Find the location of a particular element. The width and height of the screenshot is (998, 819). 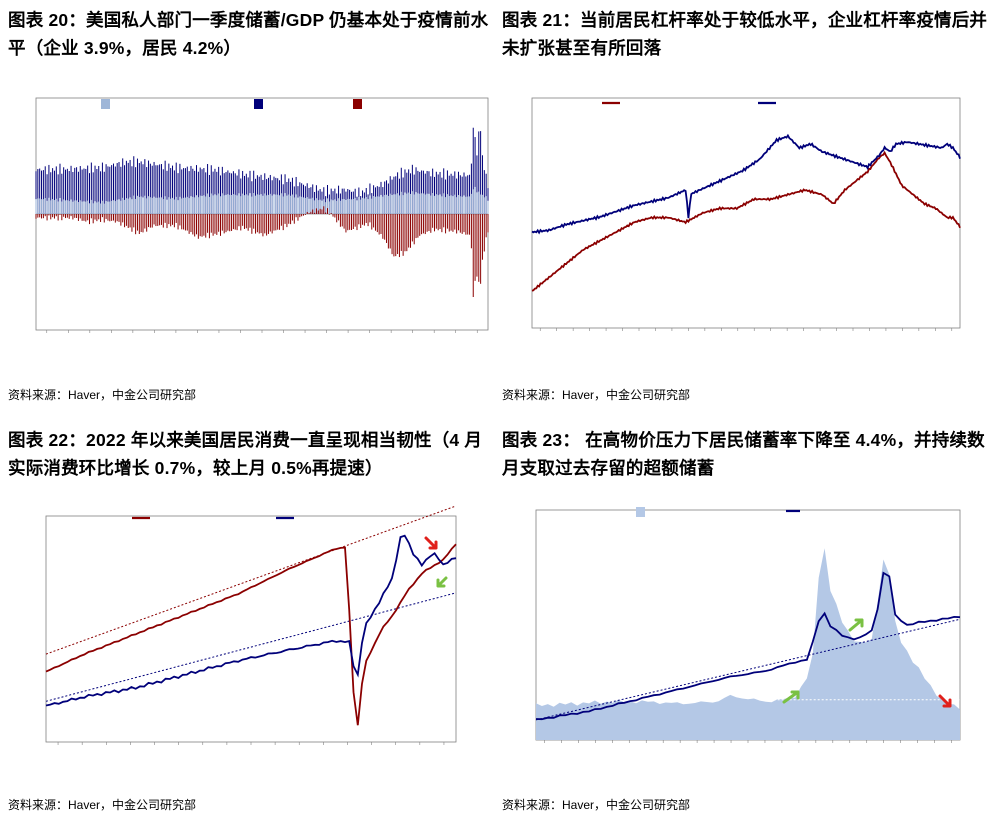

chart-leverage is located at coordinates (746, 214).